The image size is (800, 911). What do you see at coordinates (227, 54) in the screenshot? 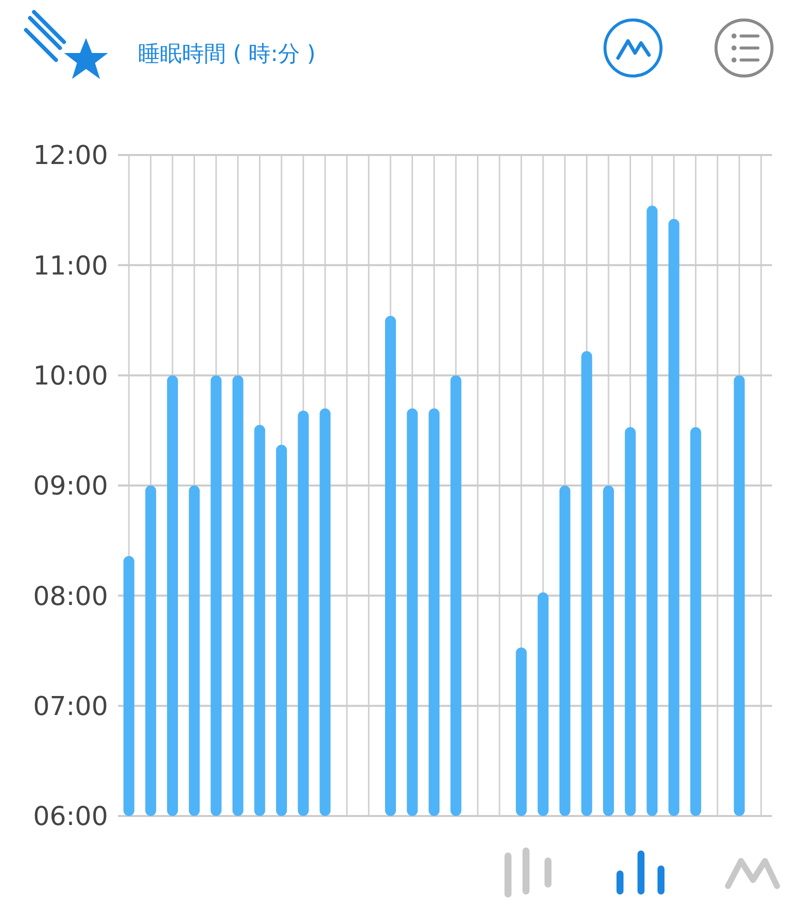
I see `chart-title: 睡眠時間 ( 時:分 )` at bounding box center [227, 54].